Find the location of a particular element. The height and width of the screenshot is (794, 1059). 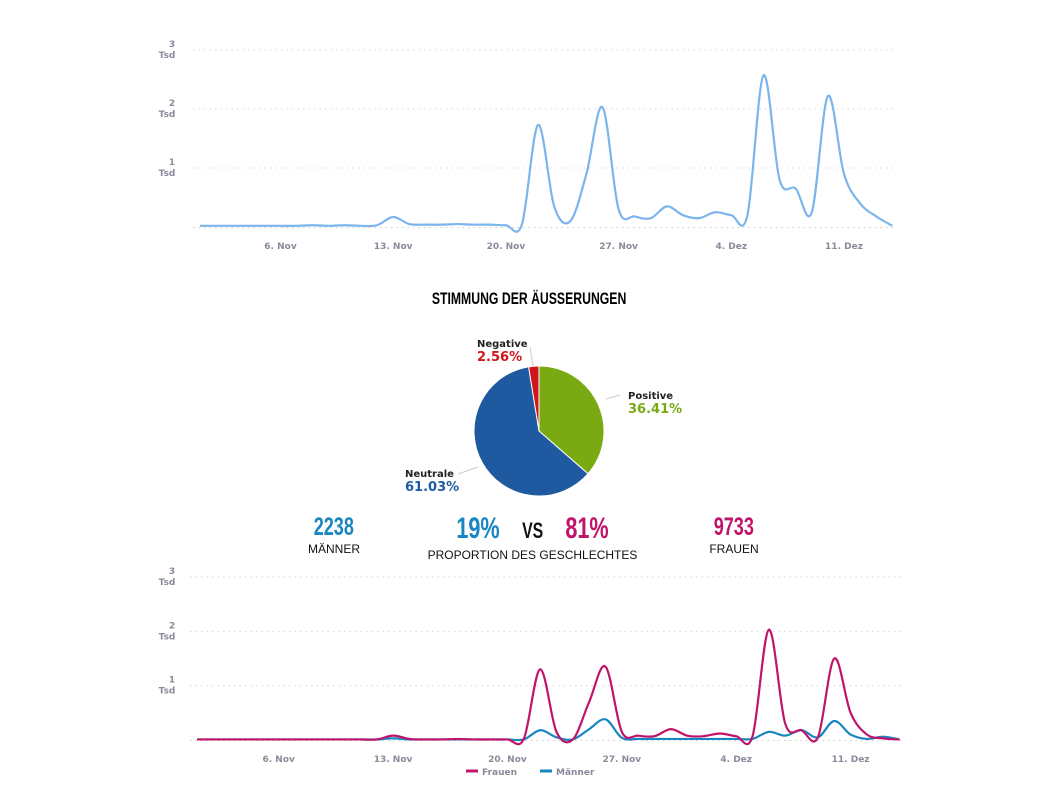

pie-slice-negative is located at coordinates (534, 398).